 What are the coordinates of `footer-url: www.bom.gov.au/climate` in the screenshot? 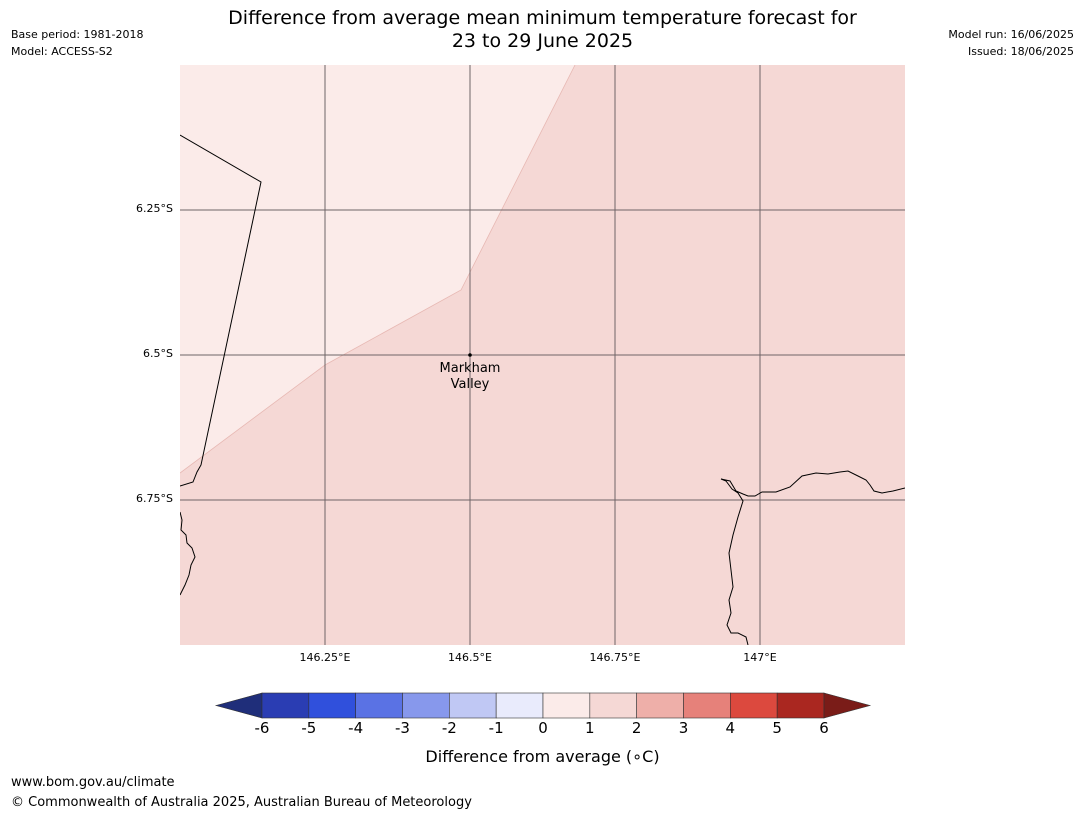 It's located at (93, 782).